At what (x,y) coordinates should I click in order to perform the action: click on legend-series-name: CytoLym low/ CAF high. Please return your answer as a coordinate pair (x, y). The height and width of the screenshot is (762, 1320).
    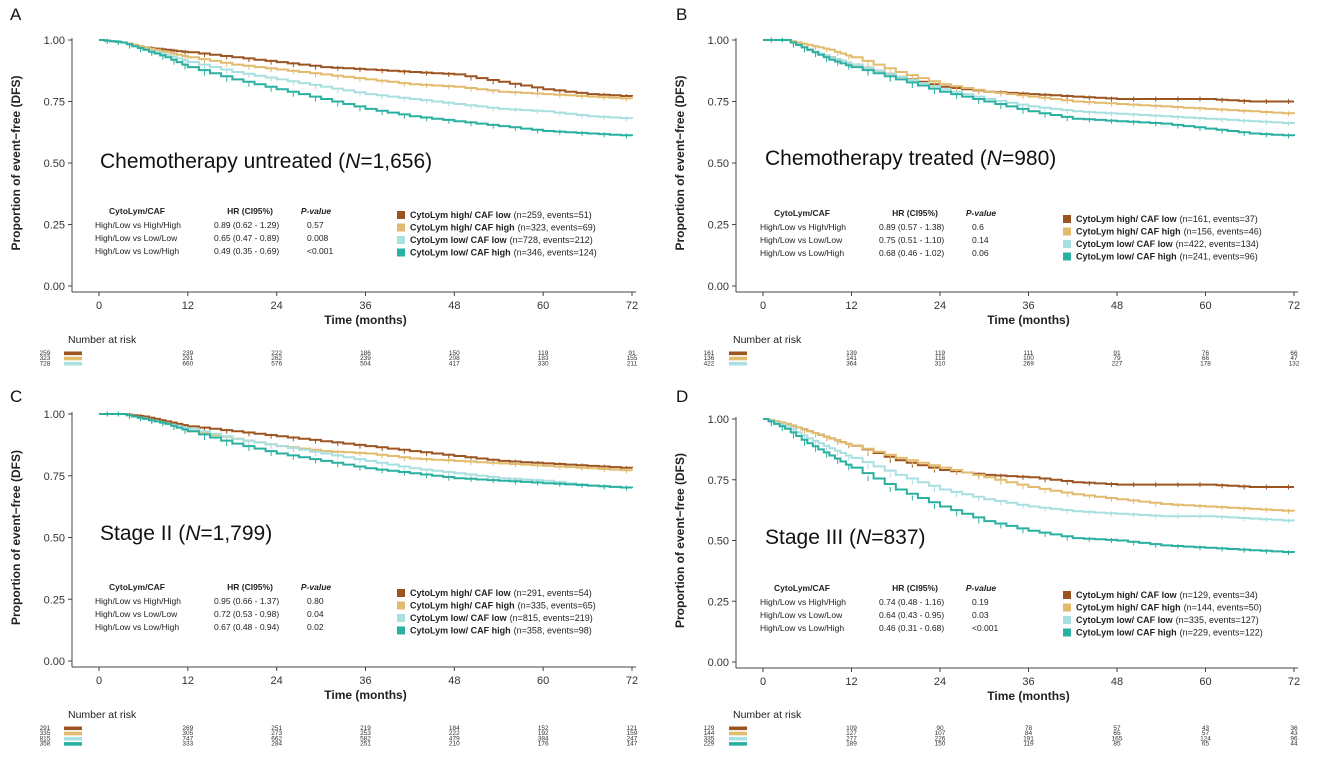
    Looking at the image, I should click on (1126, 257).